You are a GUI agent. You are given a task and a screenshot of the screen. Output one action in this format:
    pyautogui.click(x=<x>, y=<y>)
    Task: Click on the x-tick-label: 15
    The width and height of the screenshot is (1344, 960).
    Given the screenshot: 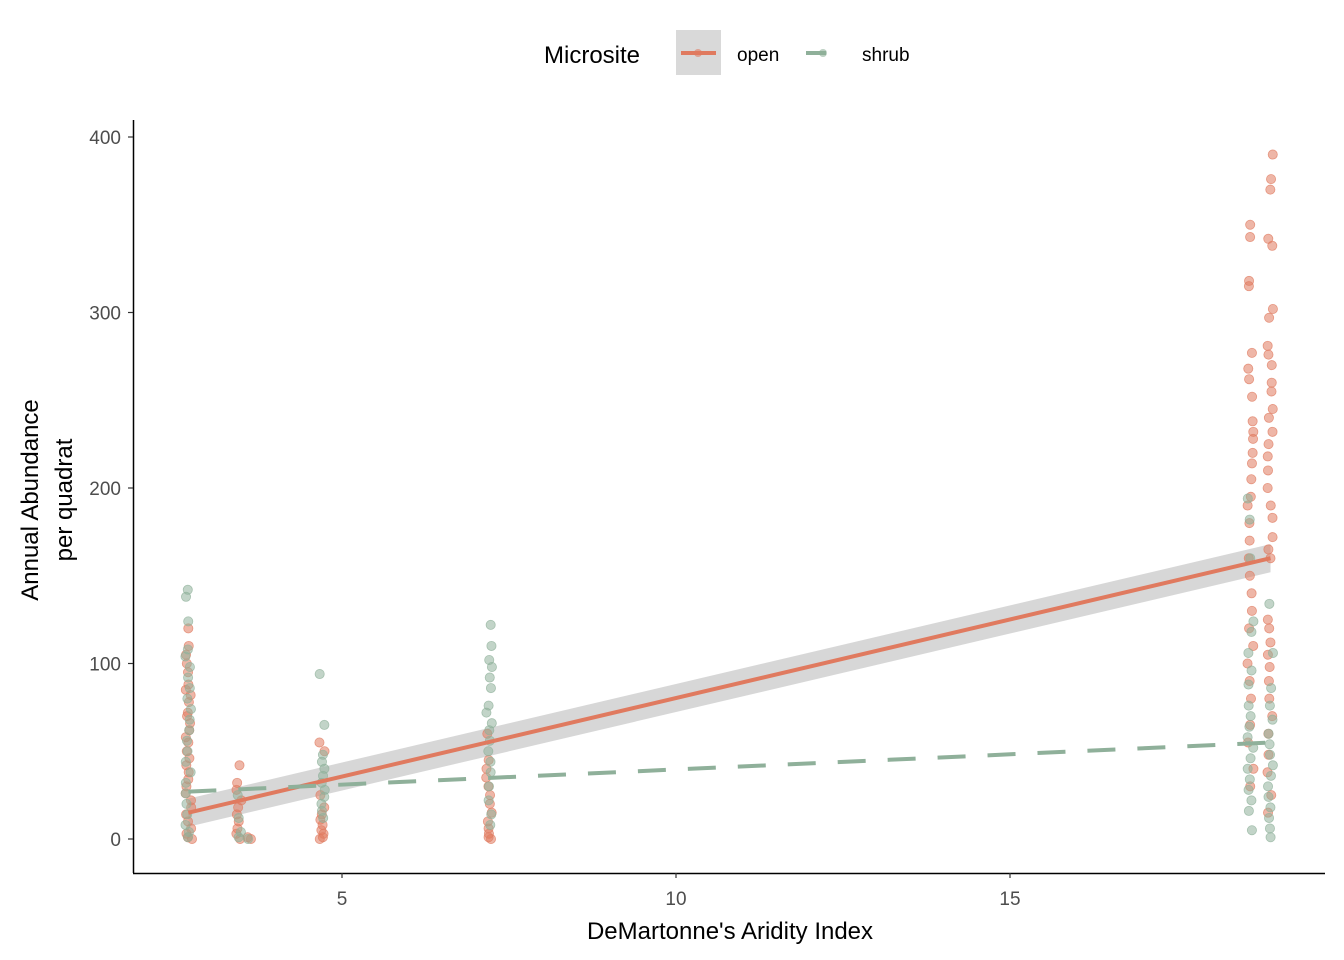 What is the action you would take?
    pyautogui.click(x=1009, y=899)
    